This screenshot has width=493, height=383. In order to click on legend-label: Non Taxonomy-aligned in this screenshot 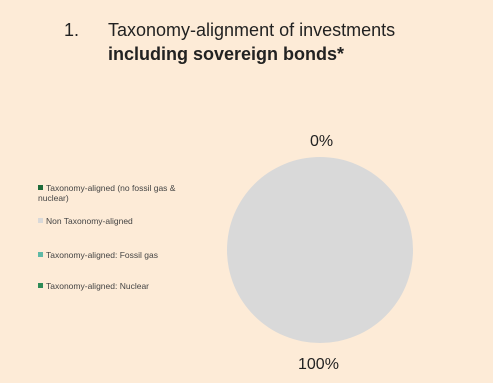, I will do `click(89, 221)`.